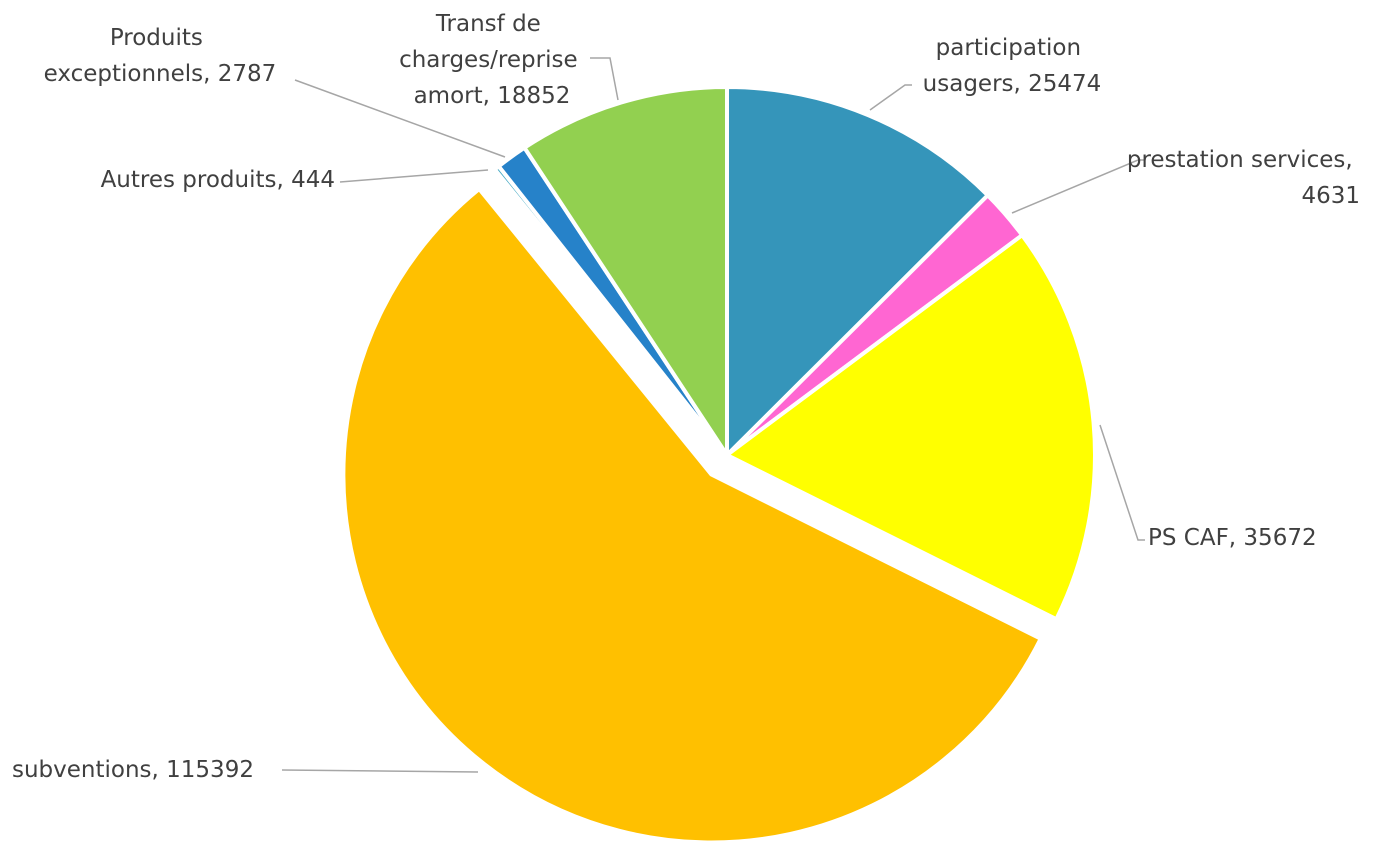 This screenshot has width=1388, height=852. What do you see at coordinates (160, 74) in the screenshot?
I see `data-label-line: exceptionnels, 2787` at bounding box center [160, 74].